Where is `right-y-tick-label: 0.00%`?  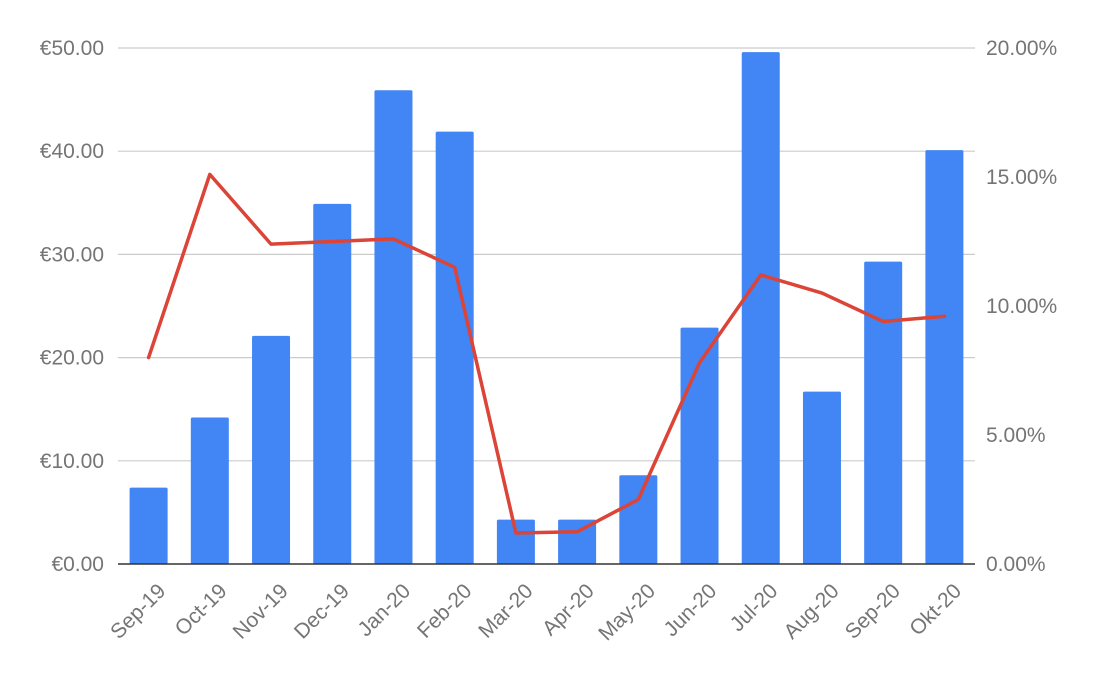
right-y-tick-label: 0.00% is located at coordinates (1016, 564).